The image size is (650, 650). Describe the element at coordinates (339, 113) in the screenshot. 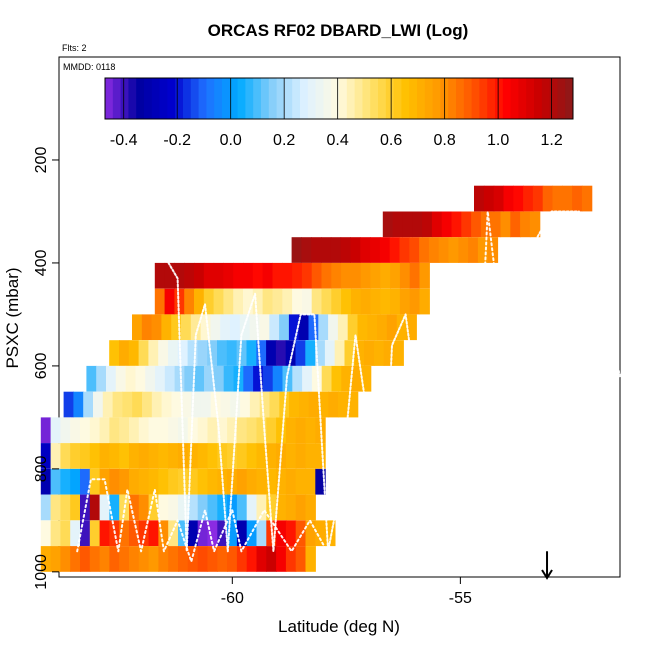

I see `colorbar: -0.4 -0.2 0.0 0.2 0.4 0.6 0.8 1.0 1.2` at that location.